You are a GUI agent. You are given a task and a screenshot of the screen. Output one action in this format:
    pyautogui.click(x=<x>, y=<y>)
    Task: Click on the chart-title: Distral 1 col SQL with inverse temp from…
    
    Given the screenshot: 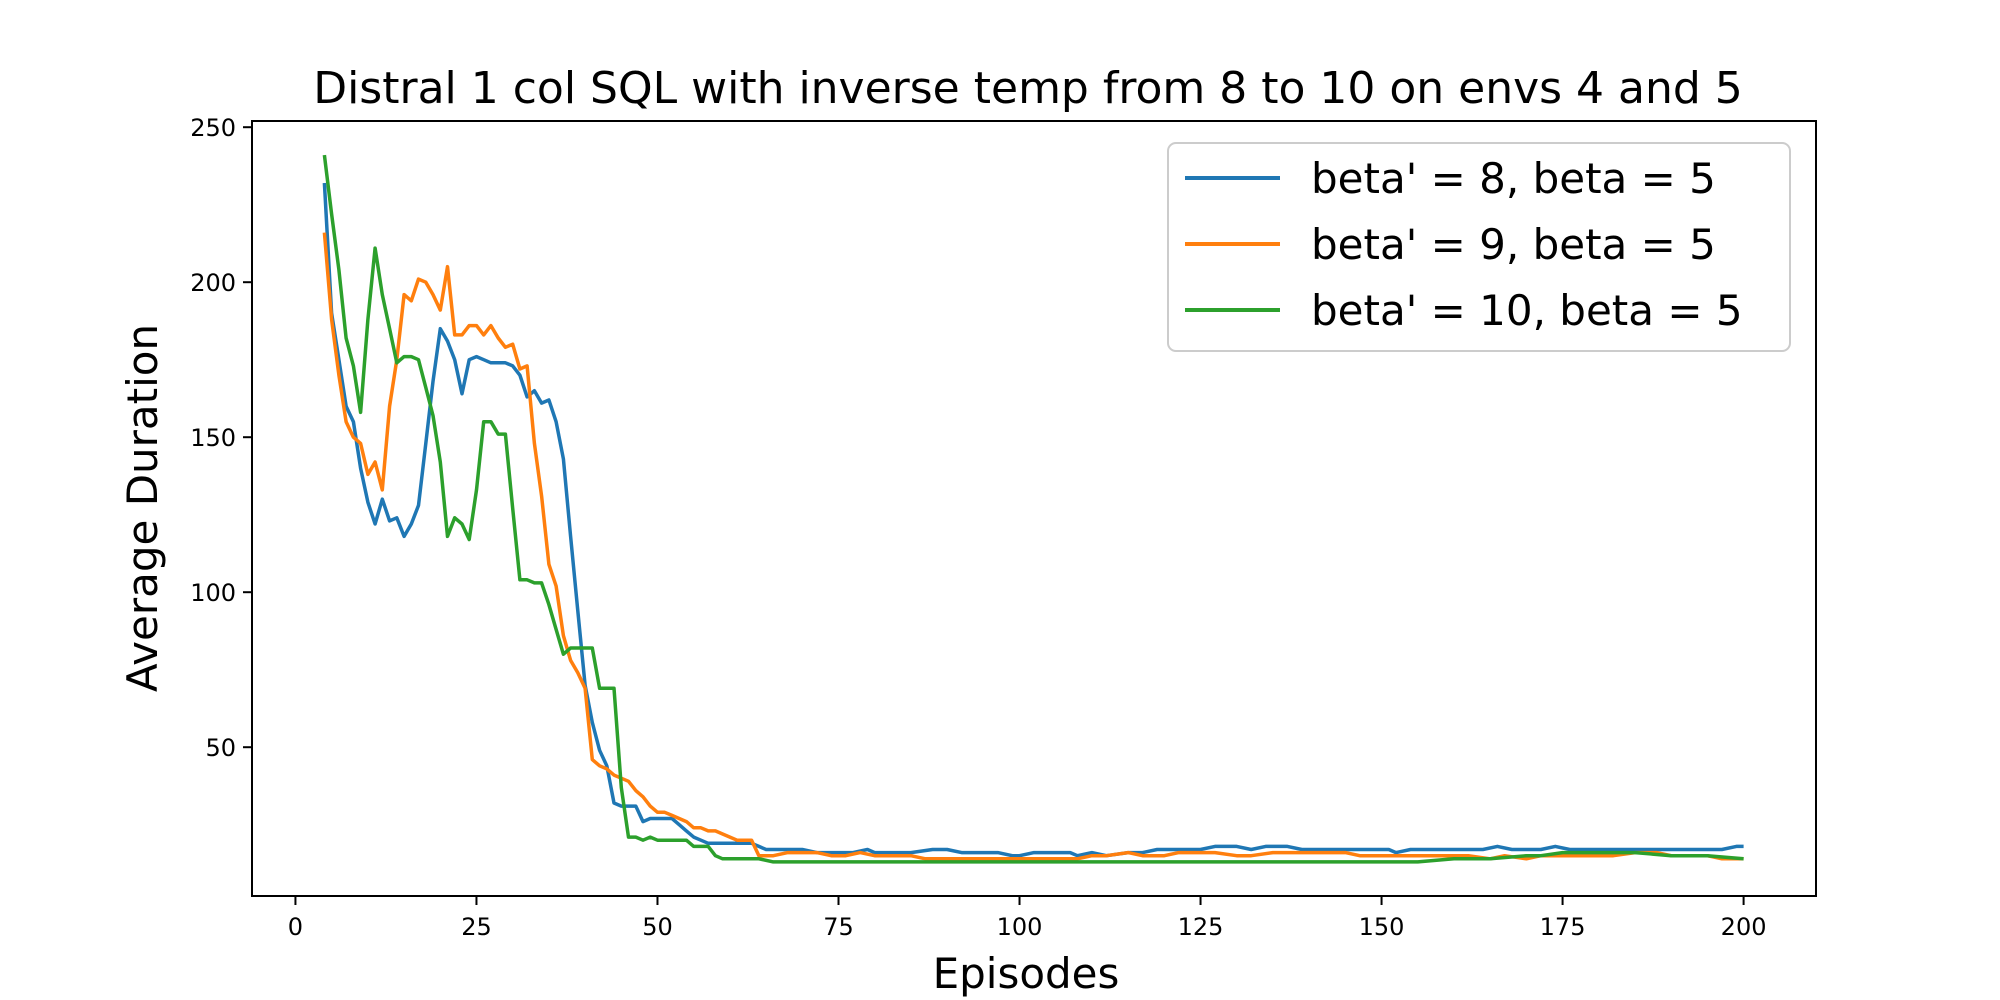 What is the action you would take?
    pyautogui.click(x=1028, y=88)
    